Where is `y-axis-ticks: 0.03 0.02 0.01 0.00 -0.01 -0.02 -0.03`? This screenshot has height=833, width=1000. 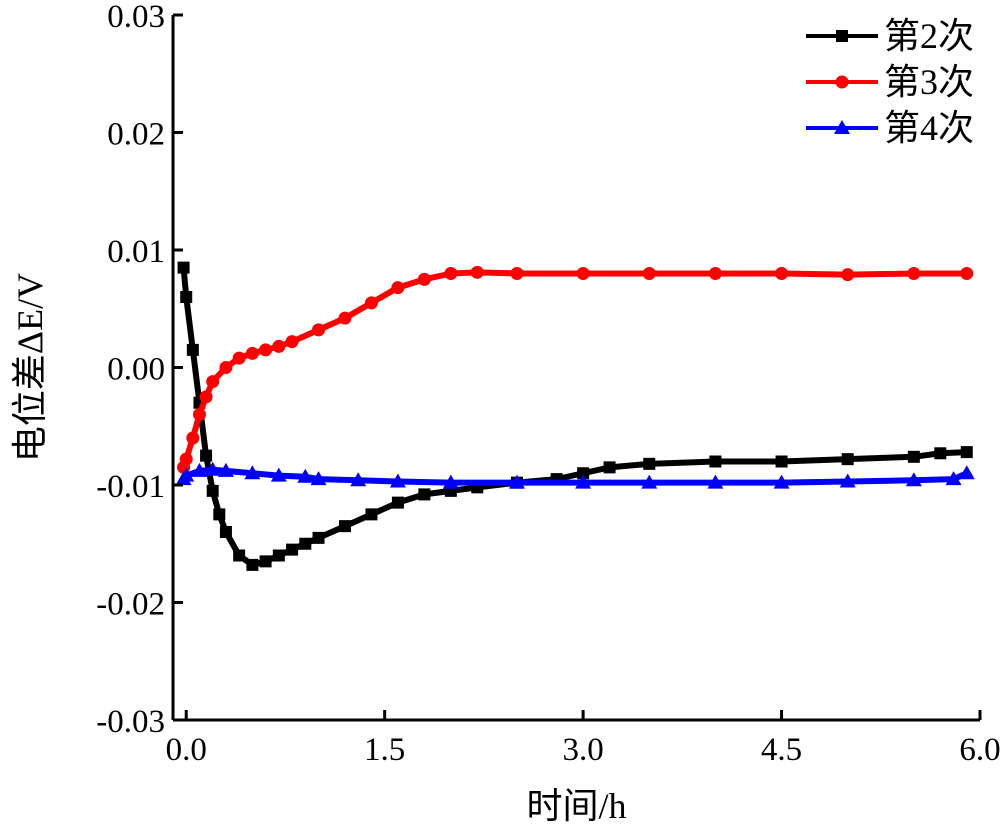 y-axis-ticks: 0.03 0.02 0.01 0.00 -0.01 -0.02 -0.03 is located at coordinates (139, 370).